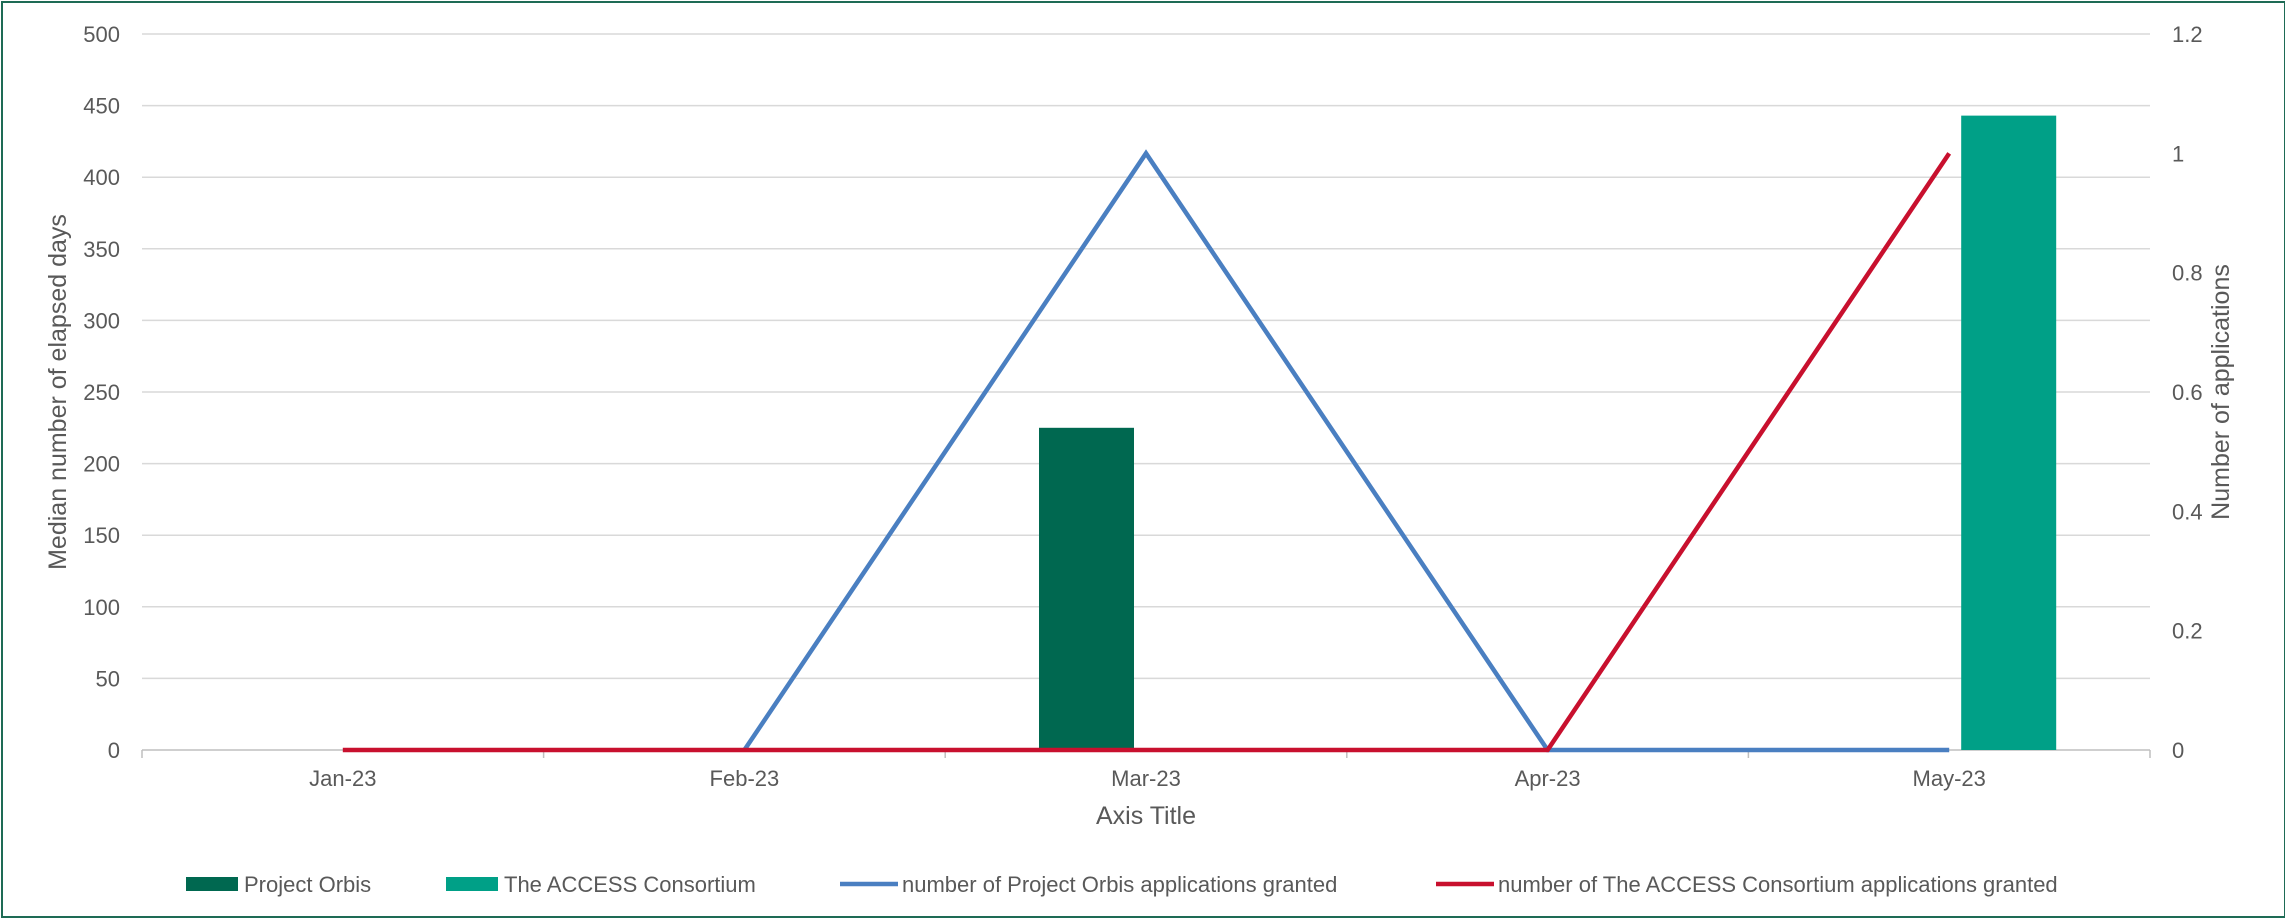 The image size is (2285, 918). I want to click on y2-tick-label: 0.6, so click(2187, 392).